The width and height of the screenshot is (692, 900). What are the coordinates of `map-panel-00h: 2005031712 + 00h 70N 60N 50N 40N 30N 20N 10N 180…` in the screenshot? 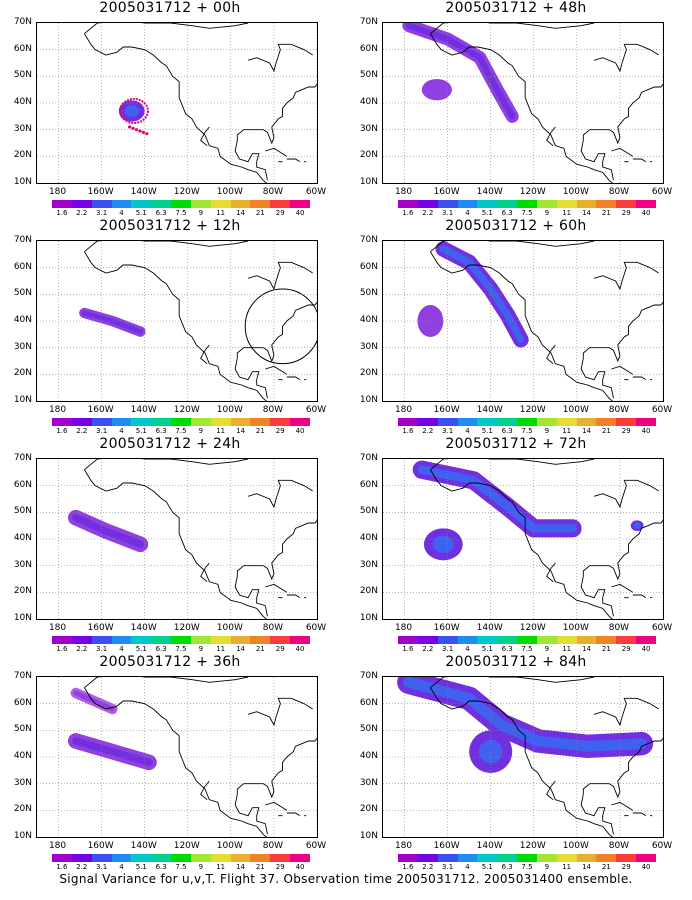 It's located at (170, 109).